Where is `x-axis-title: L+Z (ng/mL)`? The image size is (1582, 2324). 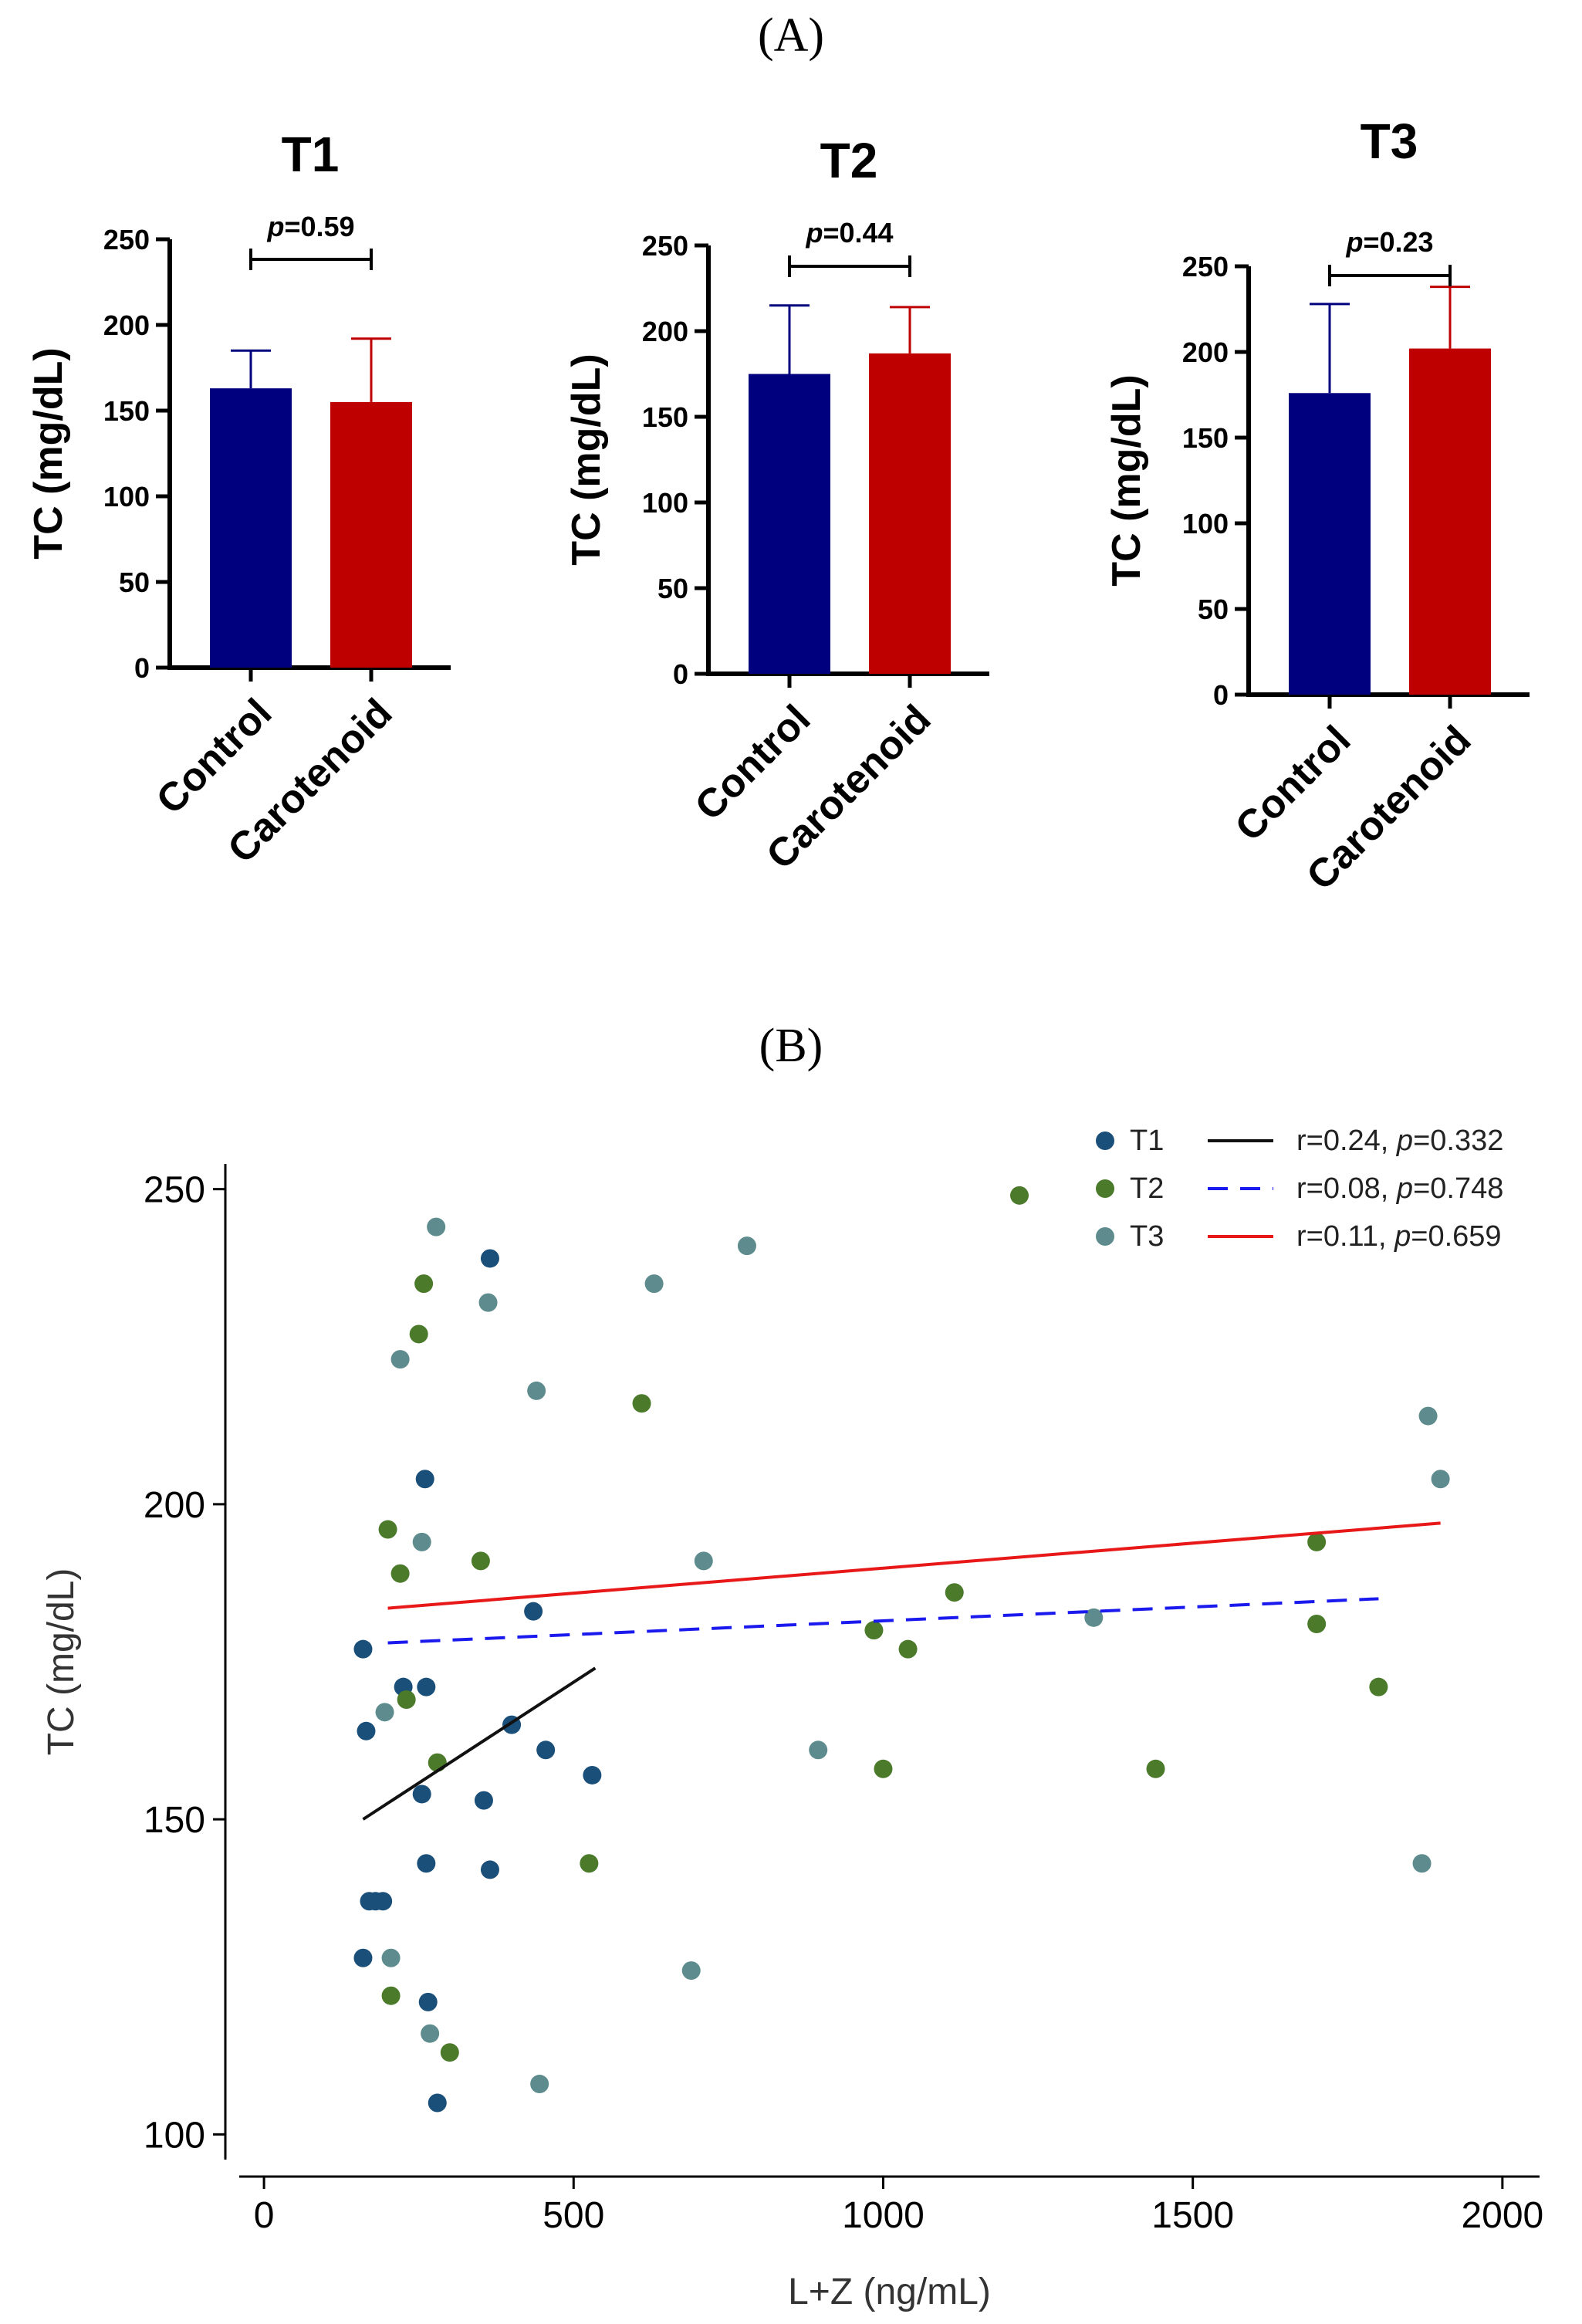 x-axis-title: L+Z (ng/mL) is located at coordinates (889, 2292).